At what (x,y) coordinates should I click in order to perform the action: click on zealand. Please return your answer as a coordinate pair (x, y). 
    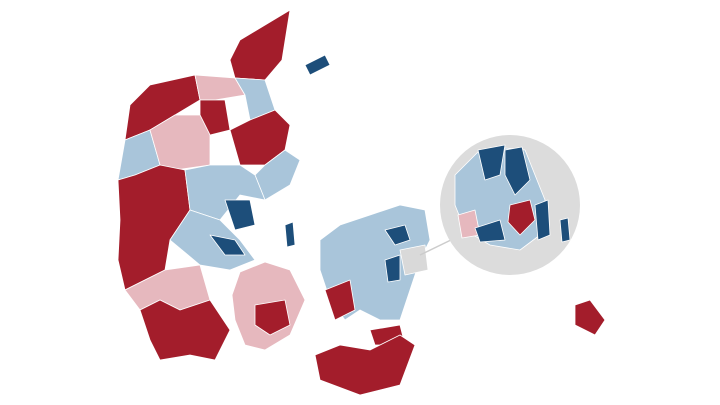
    Looking at the image, I should click on (375, 275).